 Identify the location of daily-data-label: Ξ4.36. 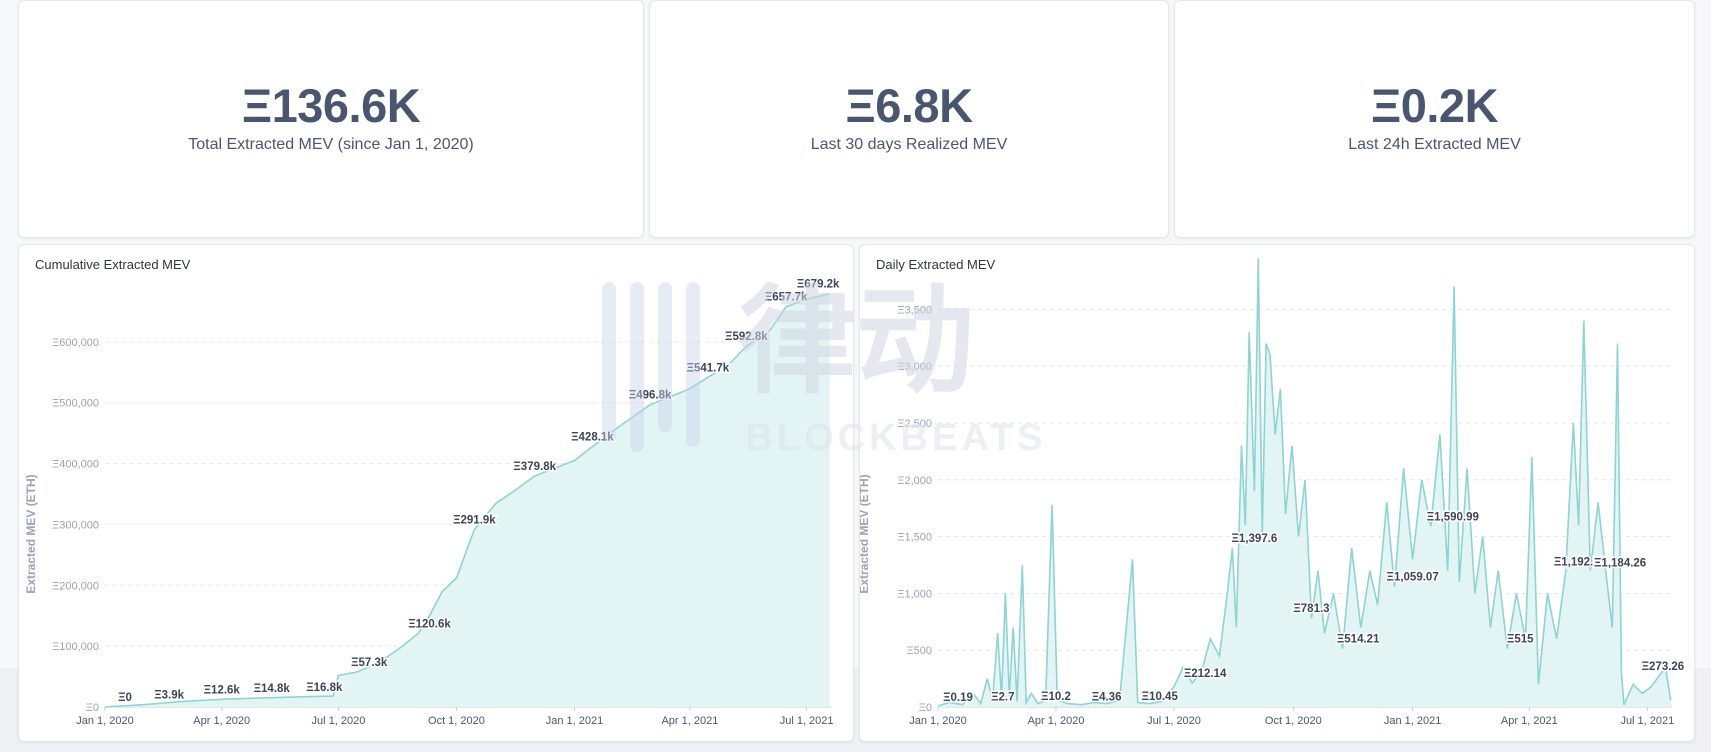
(1107, 698).